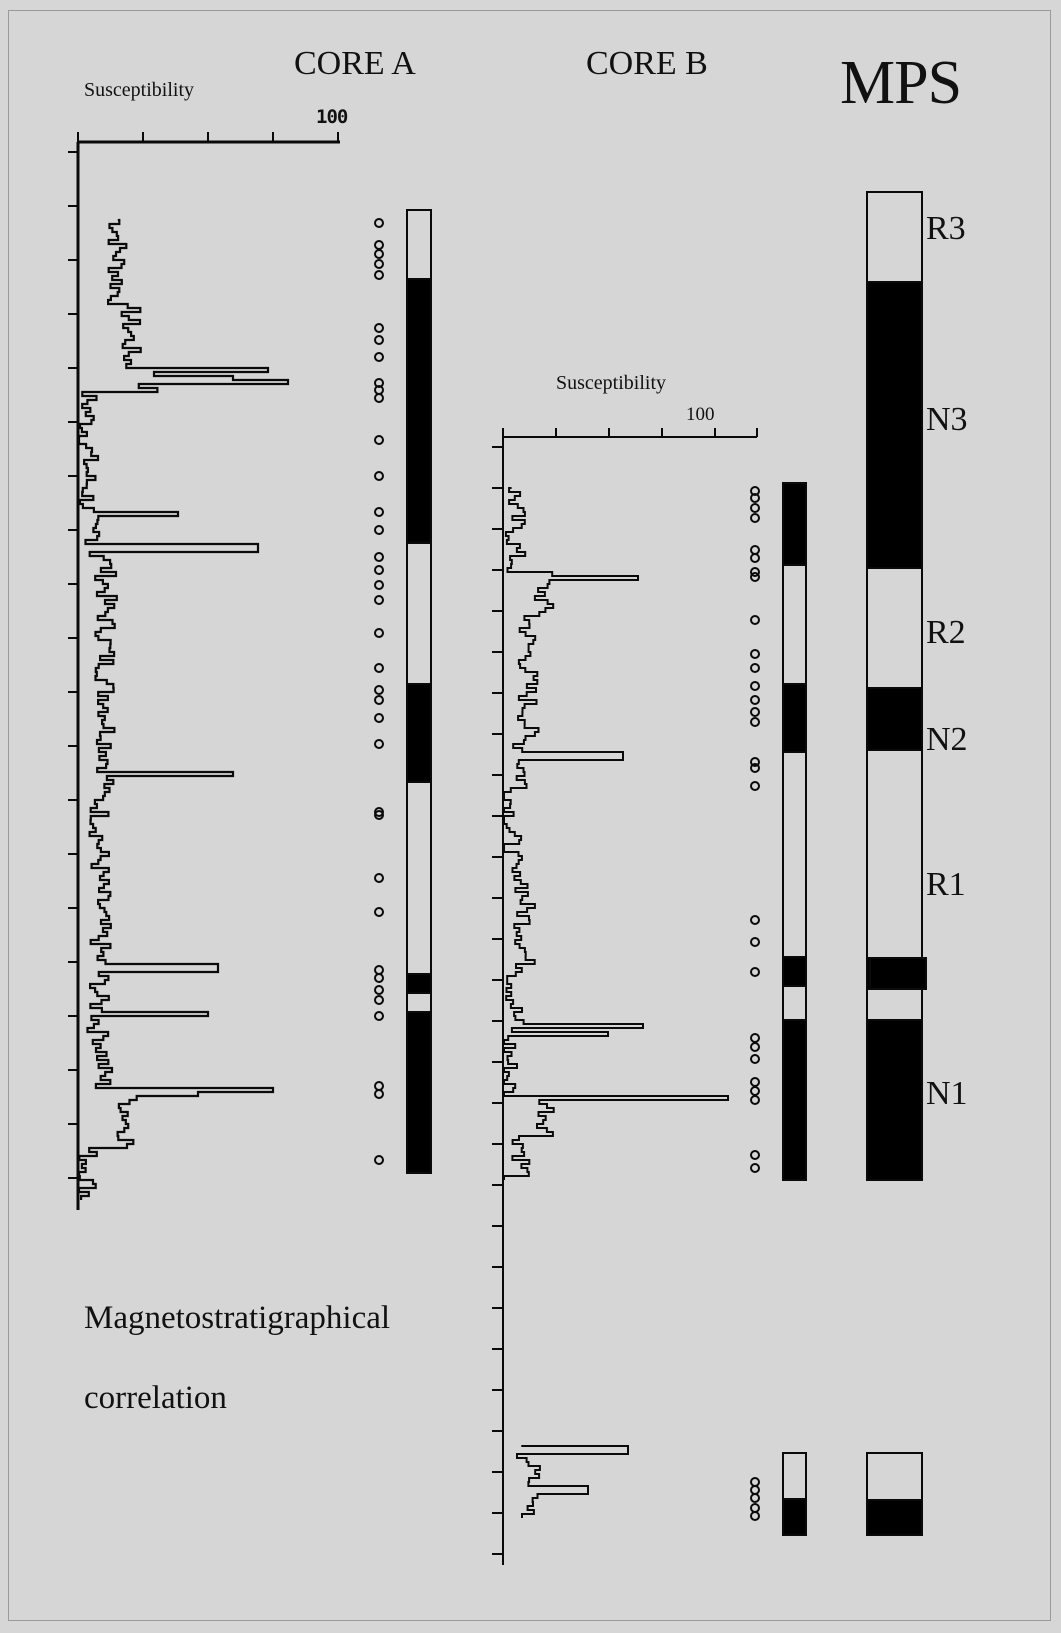  What do you see at coordinates (947, 419) in the screenshot?
I see `chron-label-n3: N3` at bounding box center [947, 419].